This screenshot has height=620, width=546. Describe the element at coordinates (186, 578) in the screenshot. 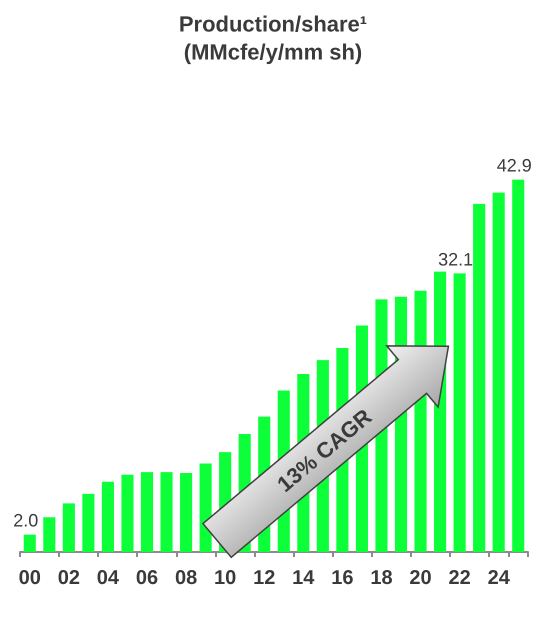

I see `x-tick-label: 08` at that location.